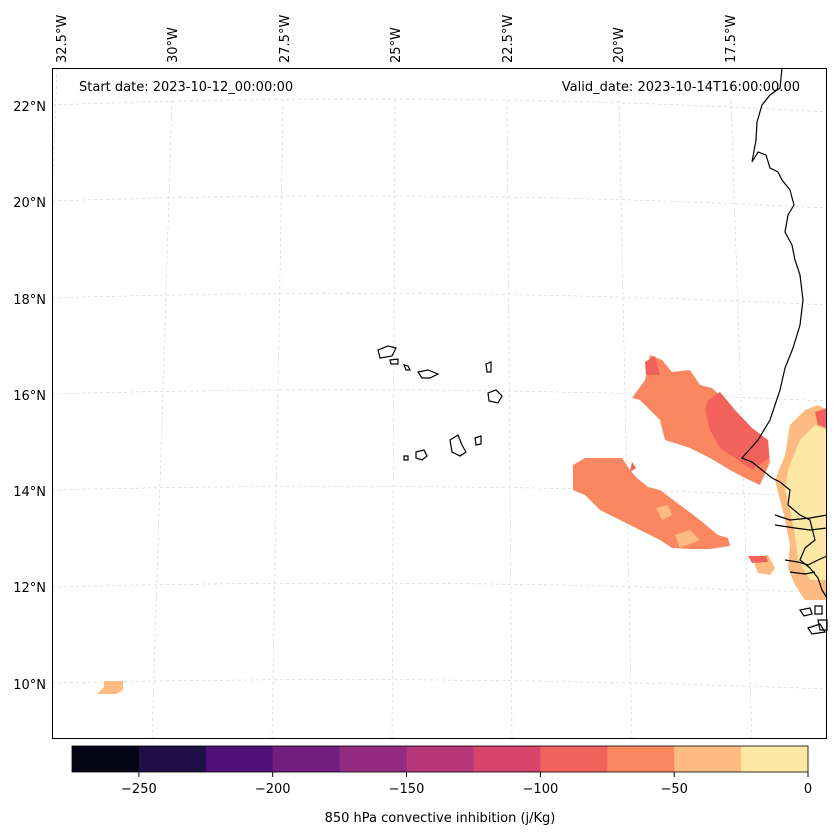  I want to click on lat-label-18n: 18°N, so click(29, 300).